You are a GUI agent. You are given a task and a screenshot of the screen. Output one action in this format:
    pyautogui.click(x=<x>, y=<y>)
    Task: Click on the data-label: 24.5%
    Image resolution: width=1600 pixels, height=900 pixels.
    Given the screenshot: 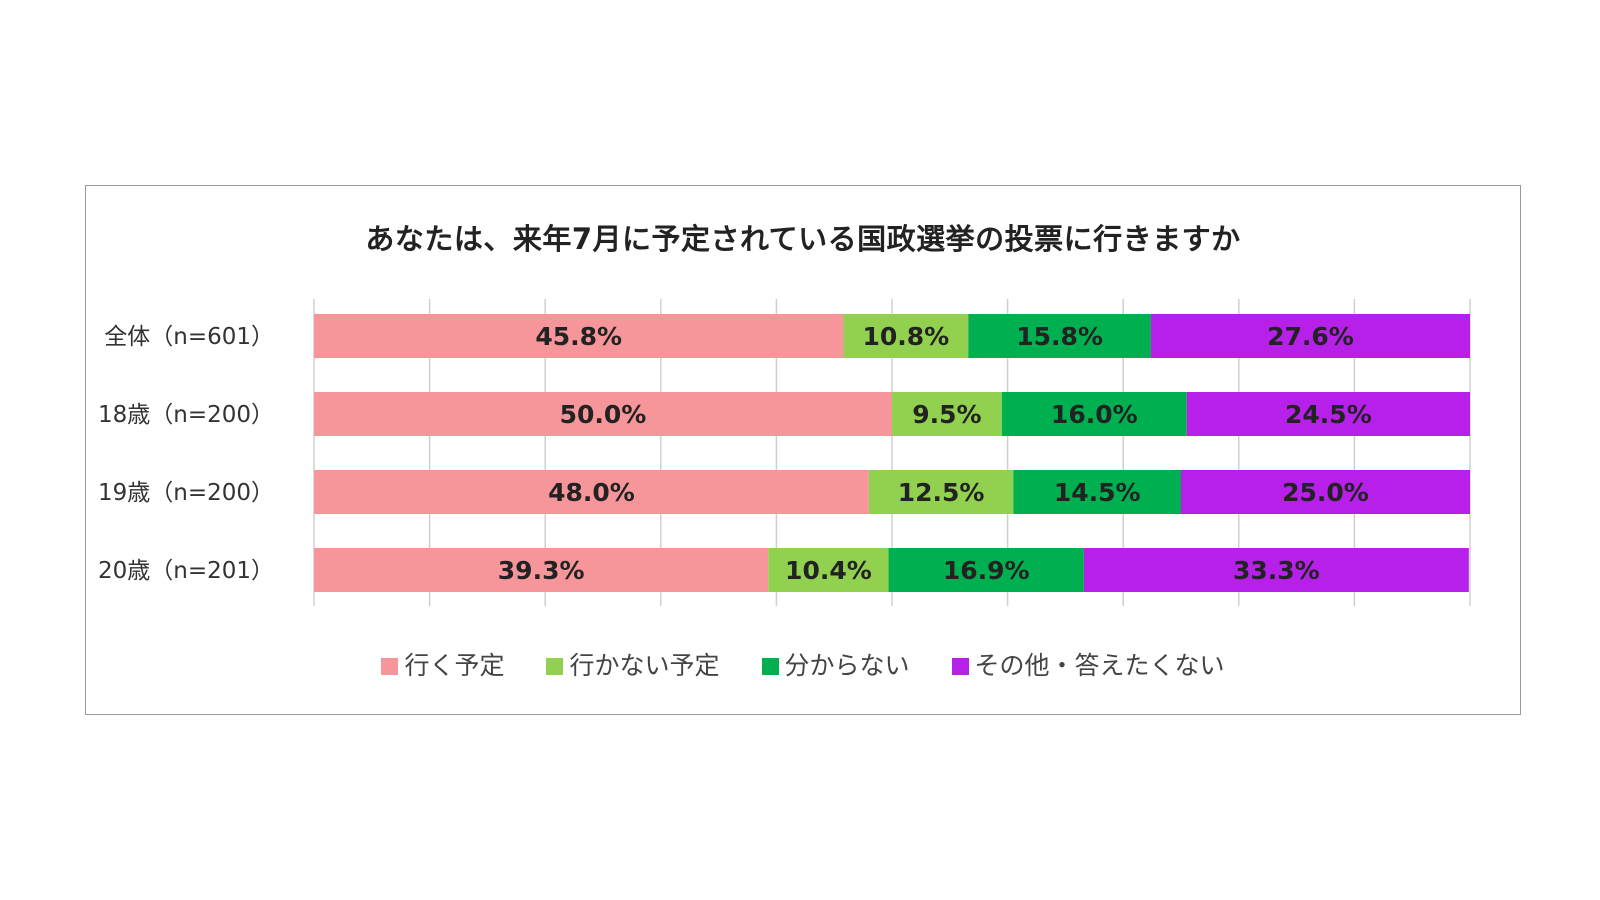 What is the action you would take?
    pyautogui.click(x=1328, y=414)
    